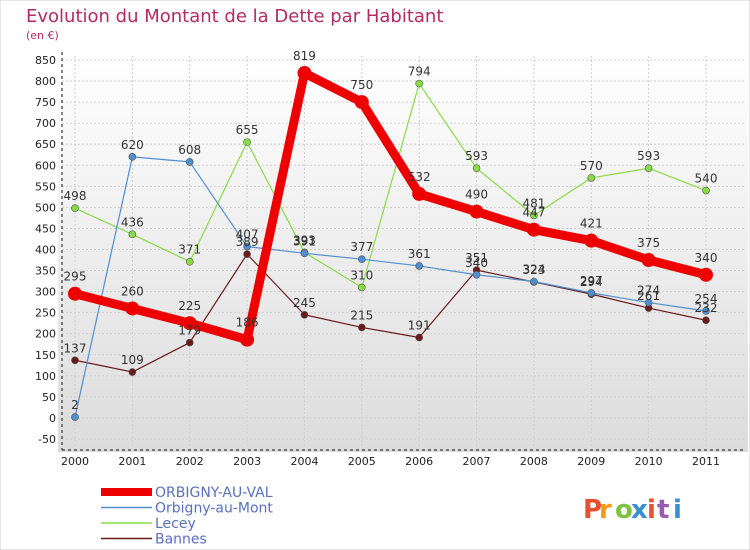 This screenshot has height=550, width=750. Describe the element at coordinates (605, 510) in the screenshot. I see `logo-letter: r` at that location.